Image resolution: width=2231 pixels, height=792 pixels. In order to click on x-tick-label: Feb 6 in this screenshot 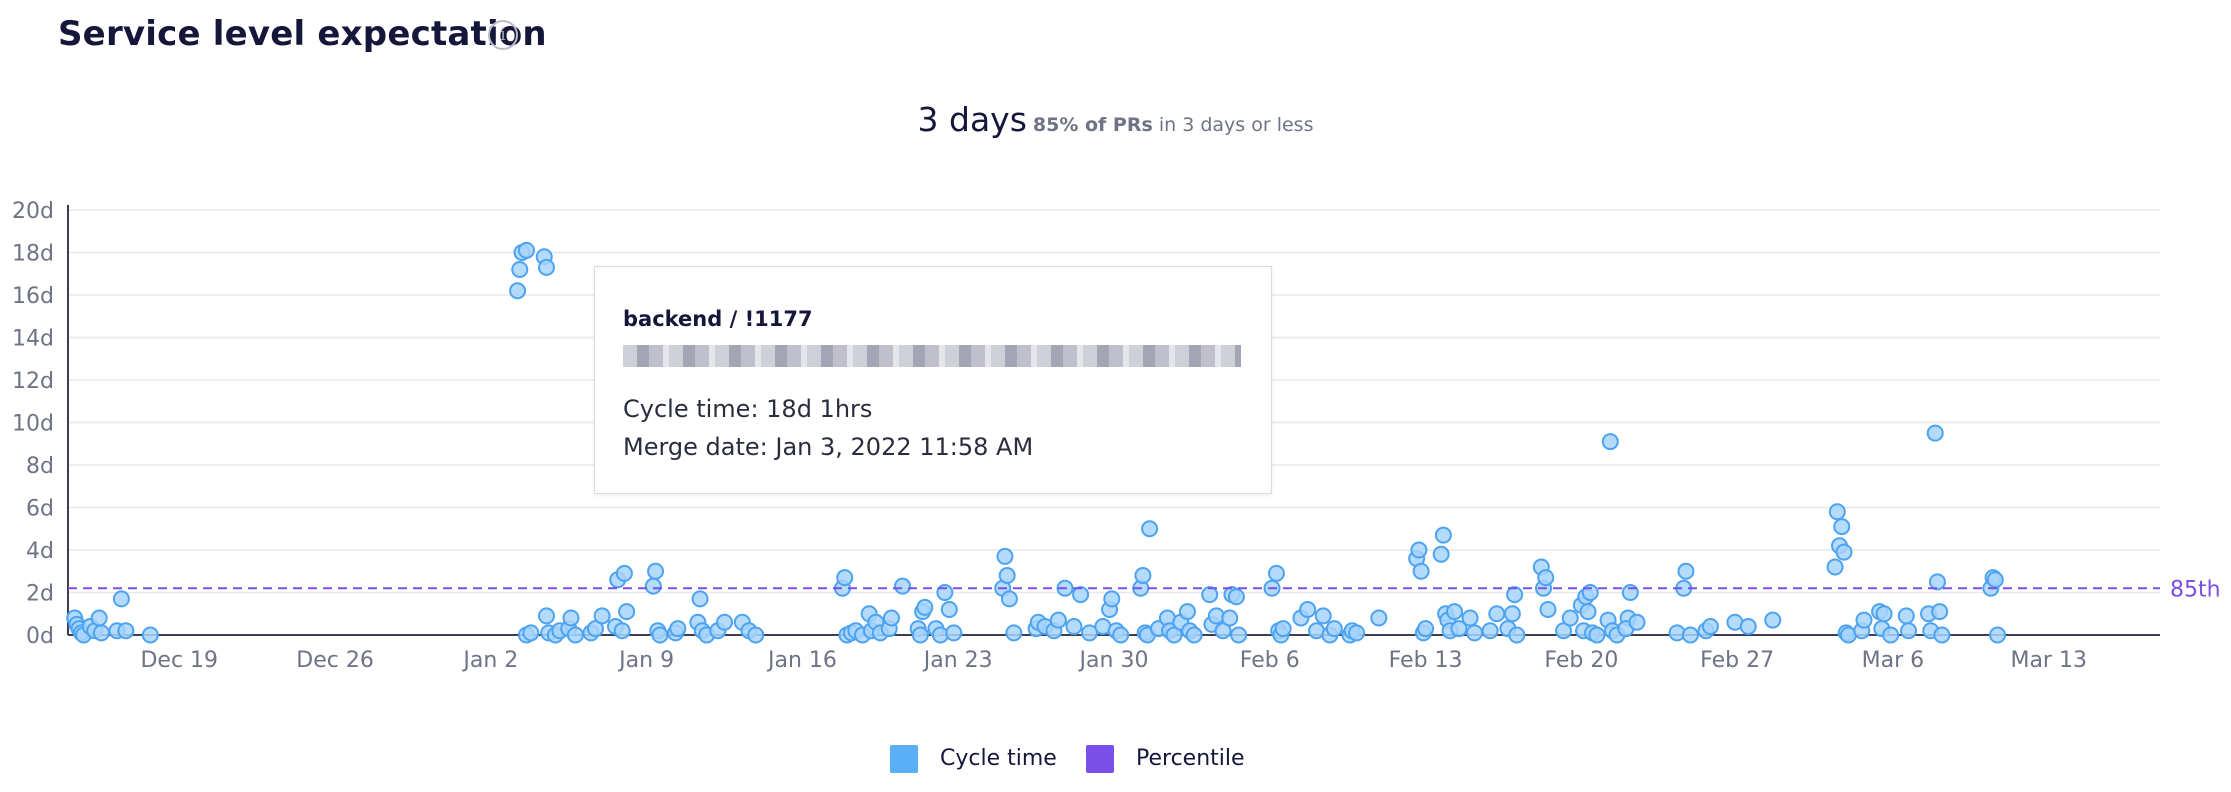, I will do `click(1270, 660)`.